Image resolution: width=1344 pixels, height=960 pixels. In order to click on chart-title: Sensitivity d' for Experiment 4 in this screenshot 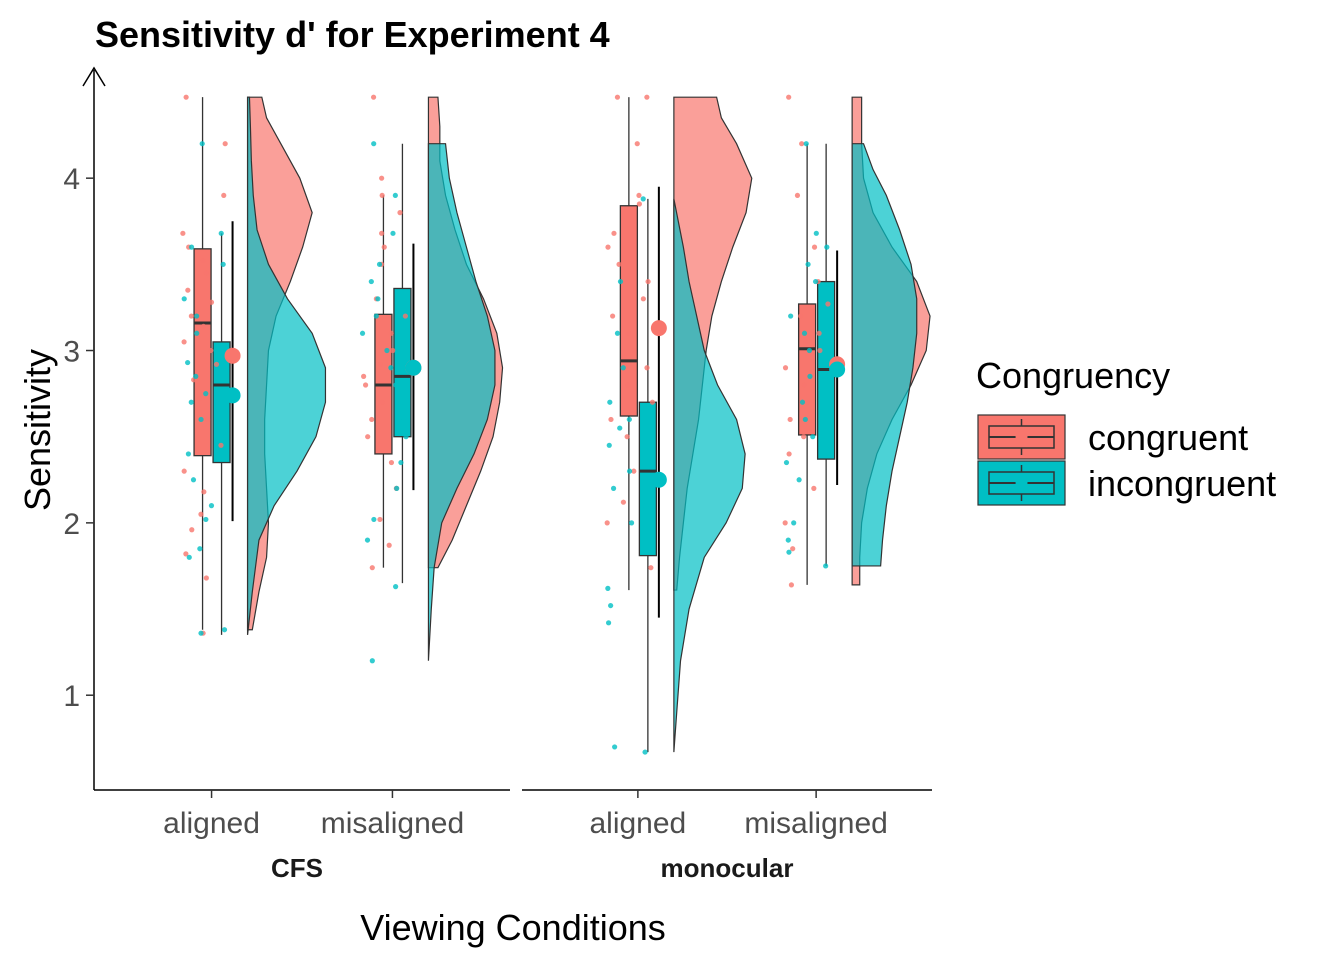, I will do `click(352, 34)`.